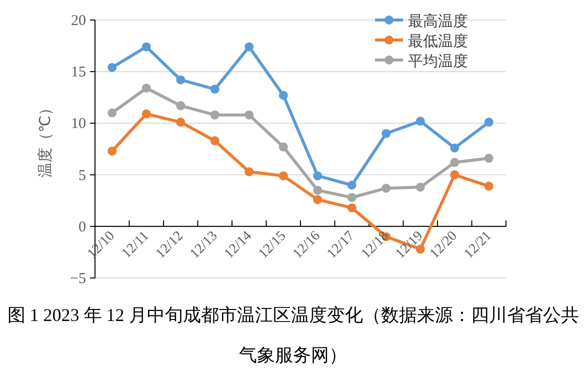 The width and height of the screenshot is (586, 380). What do you see at coordinates (78, 279) in the screenshot?
I see `y-tick-label: −5` at bounding box center [78, 279].